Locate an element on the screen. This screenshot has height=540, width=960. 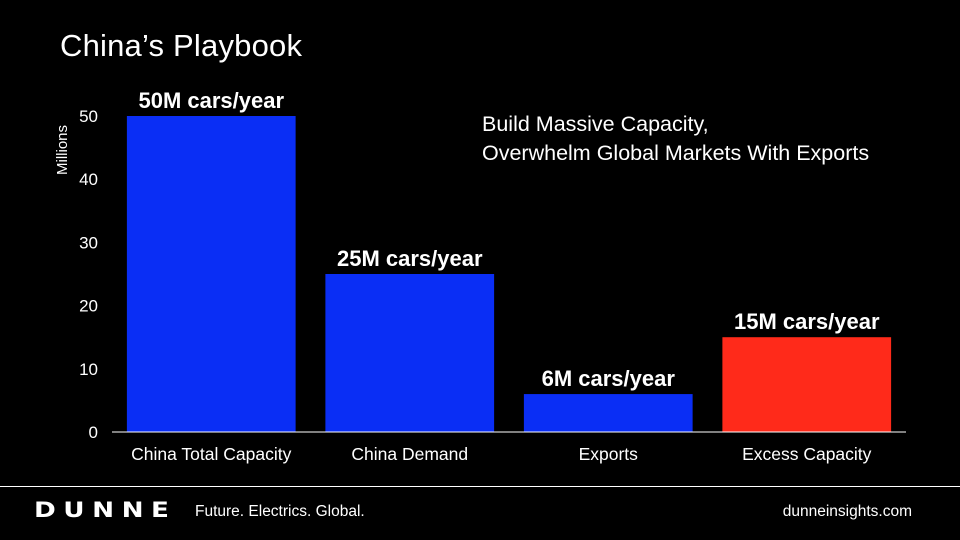
y-tick-label: 50 is located at coordinates (88, 116).